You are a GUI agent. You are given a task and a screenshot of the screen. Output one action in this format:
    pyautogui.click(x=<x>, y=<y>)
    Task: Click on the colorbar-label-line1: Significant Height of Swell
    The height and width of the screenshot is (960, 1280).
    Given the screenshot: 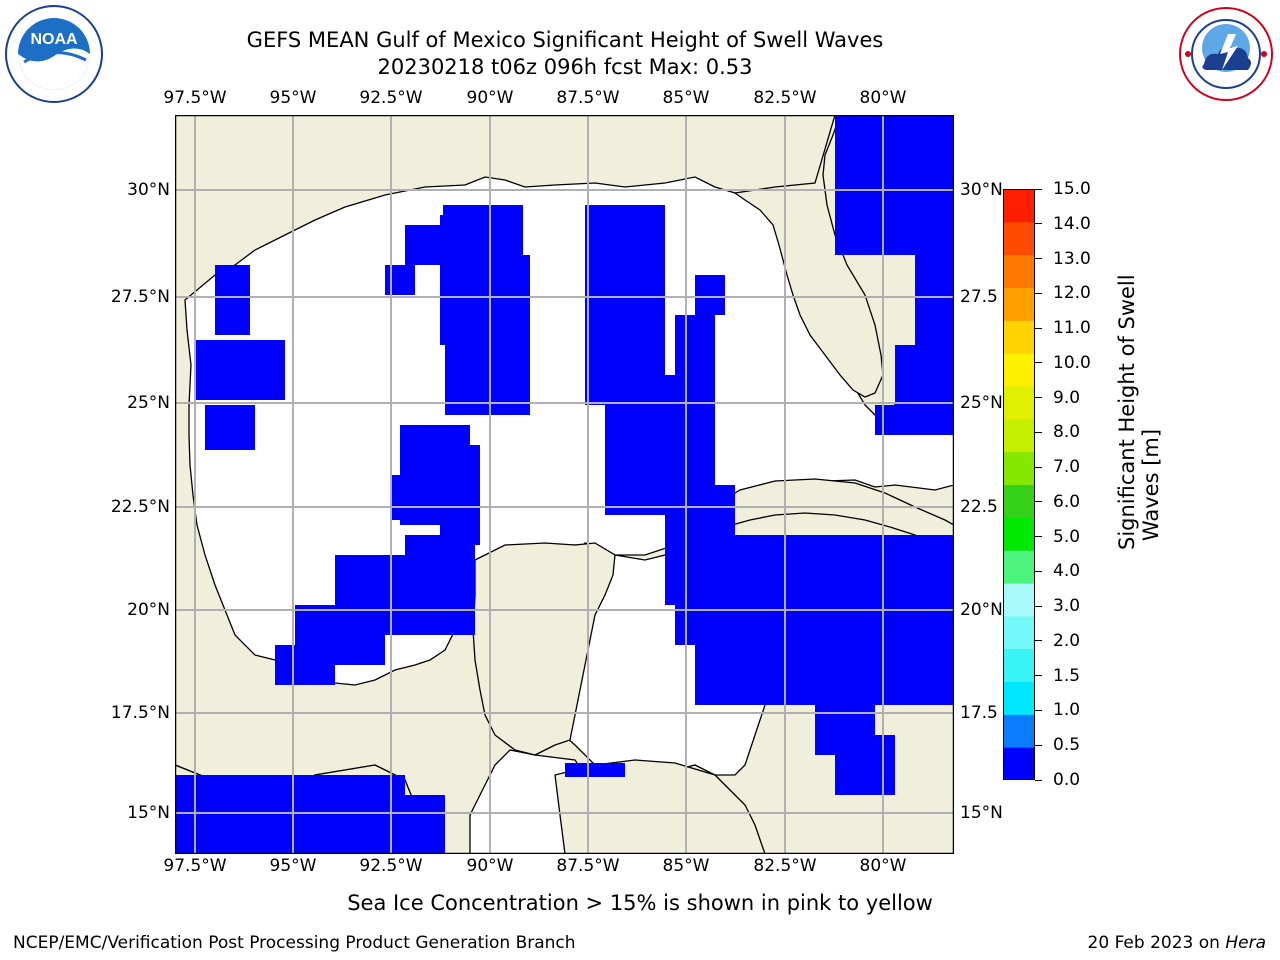 What is the action you would take?
    pyautogui.click(x=1127, y=412)
    